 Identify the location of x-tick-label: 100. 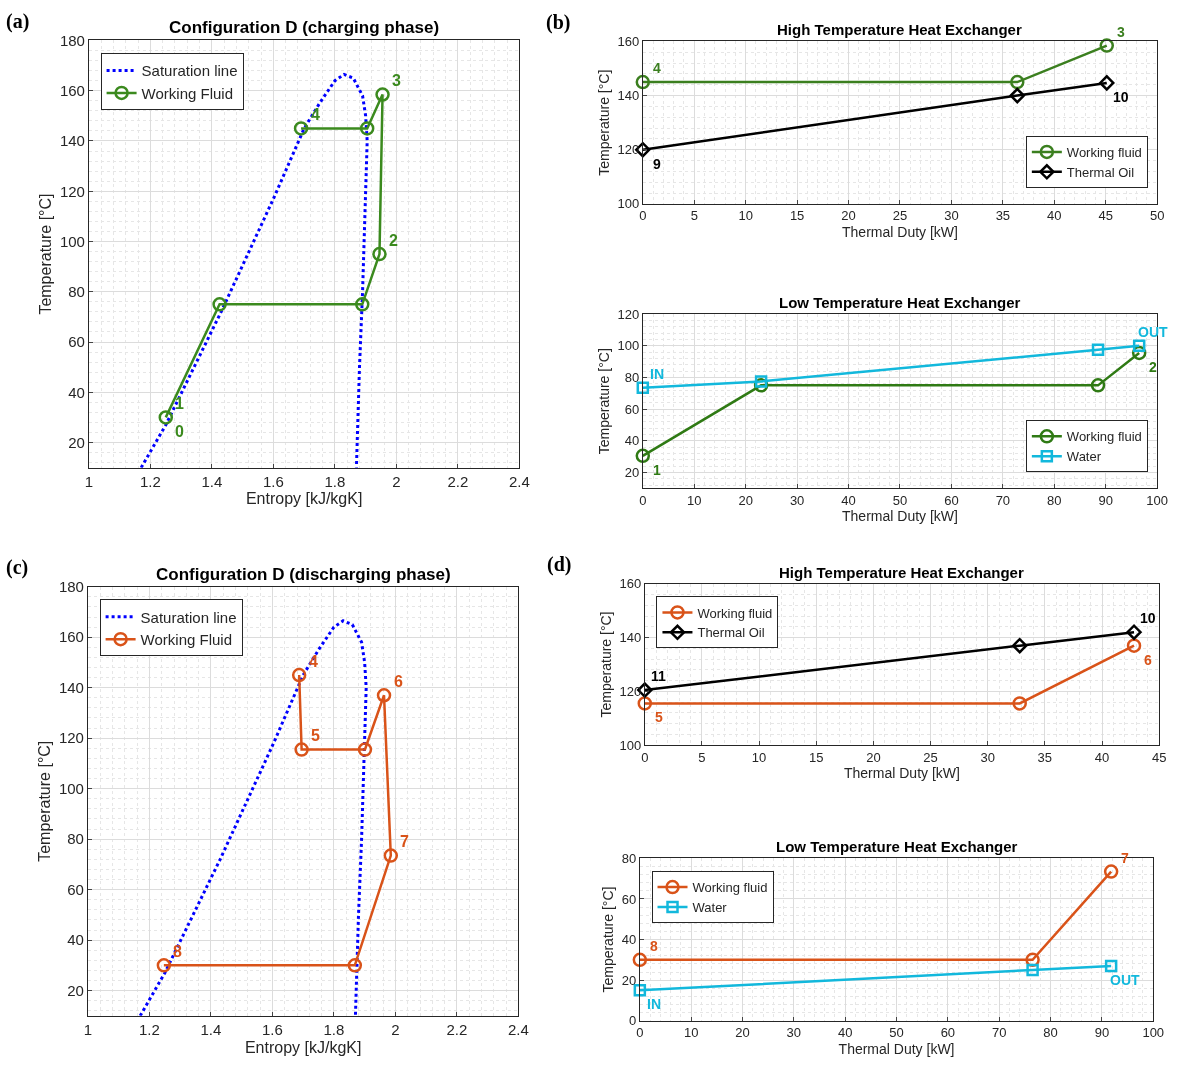
(1157, 500).